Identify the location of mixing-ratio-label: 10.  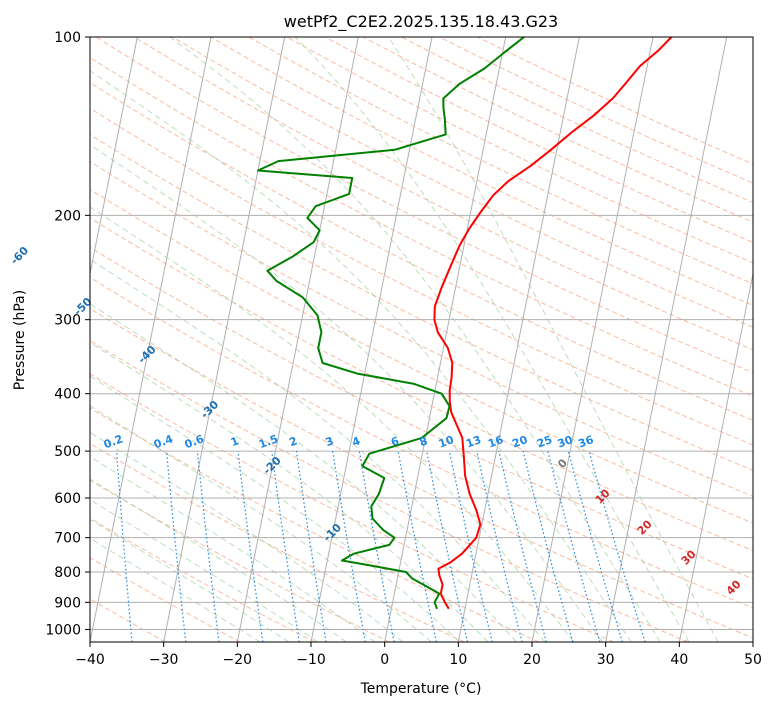
(446, 442).